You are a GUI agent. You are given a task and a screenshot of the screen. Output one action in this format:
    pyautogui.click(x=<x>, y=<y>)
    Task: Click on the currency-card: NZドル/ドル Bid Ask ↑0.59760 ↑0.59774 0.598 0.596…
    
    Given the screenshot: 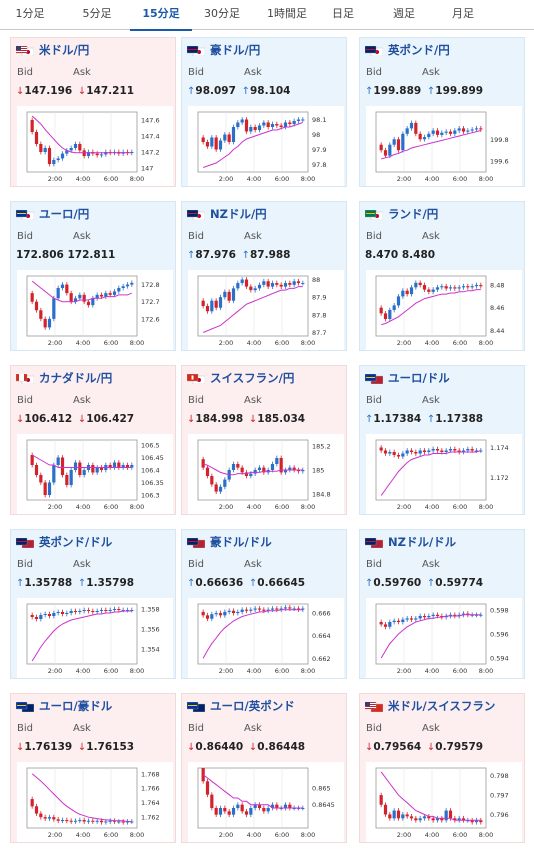 What is the action you would take?
    pyautogui.click(x=442, y=604)
    